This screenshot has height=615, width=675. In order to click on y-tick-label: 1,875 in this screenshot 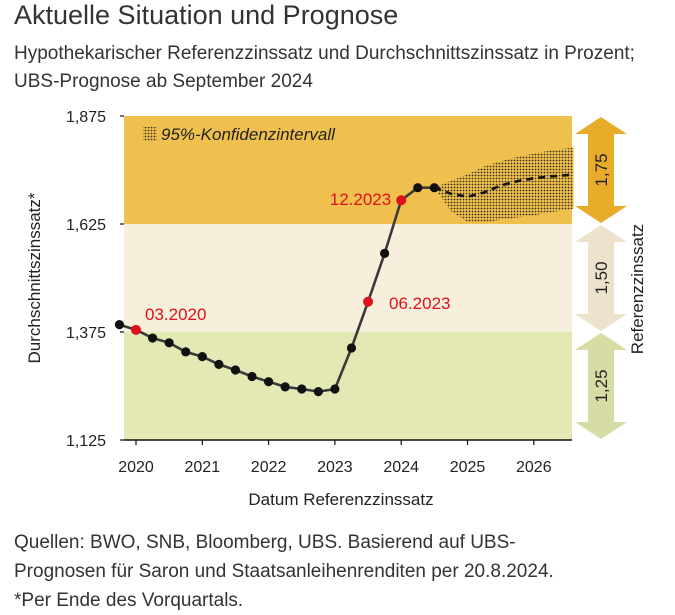, I will do `click(86, 117)`.